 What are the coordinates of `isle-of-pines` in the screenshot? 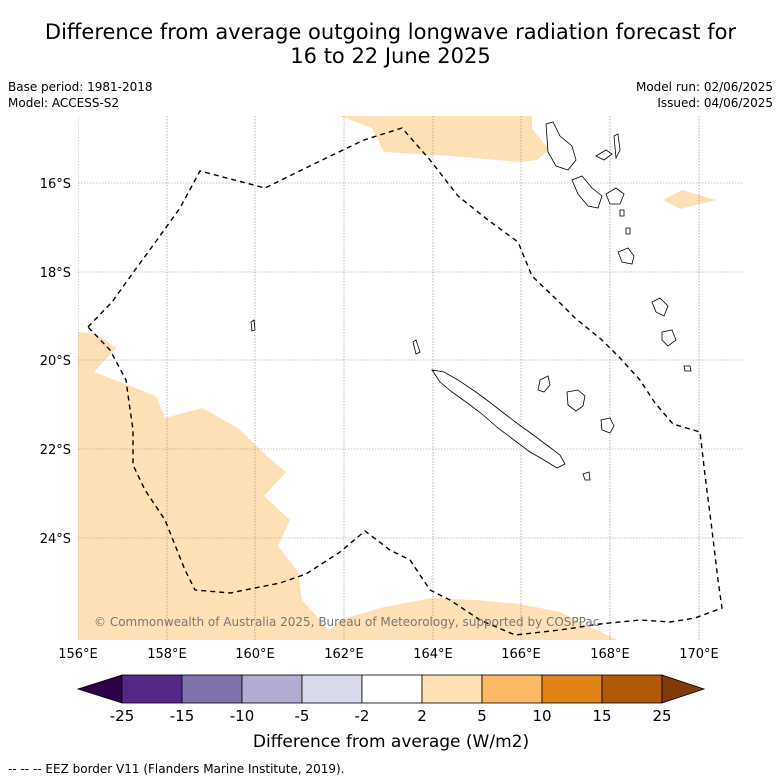 It's located at (586, 476).